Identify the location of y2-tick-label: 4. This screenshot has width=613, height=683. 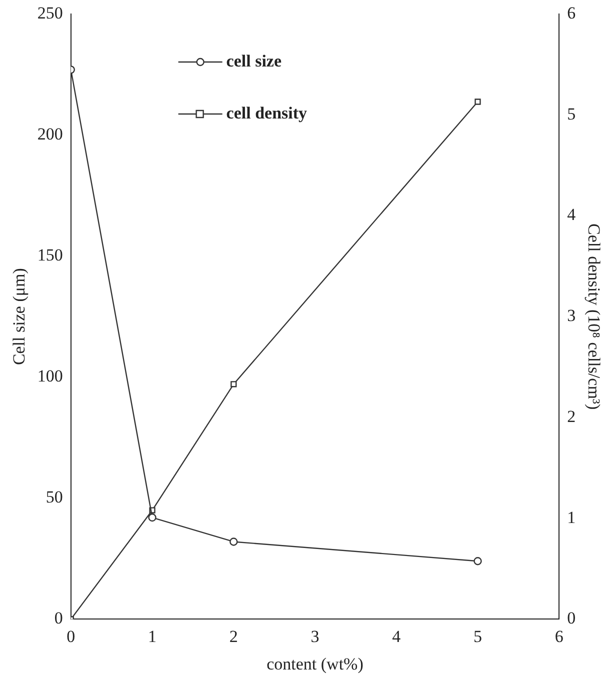
(571, 214).